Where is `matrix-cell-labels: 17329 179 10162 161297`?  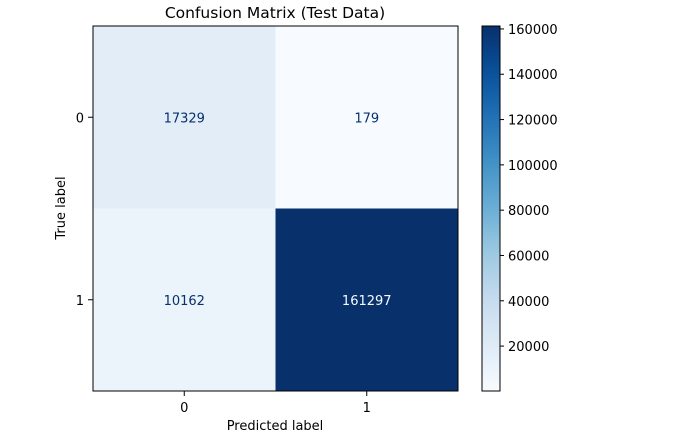
matrix-cell-labels: 17329 179 10162 161297 is located at coordinates (278, 210).